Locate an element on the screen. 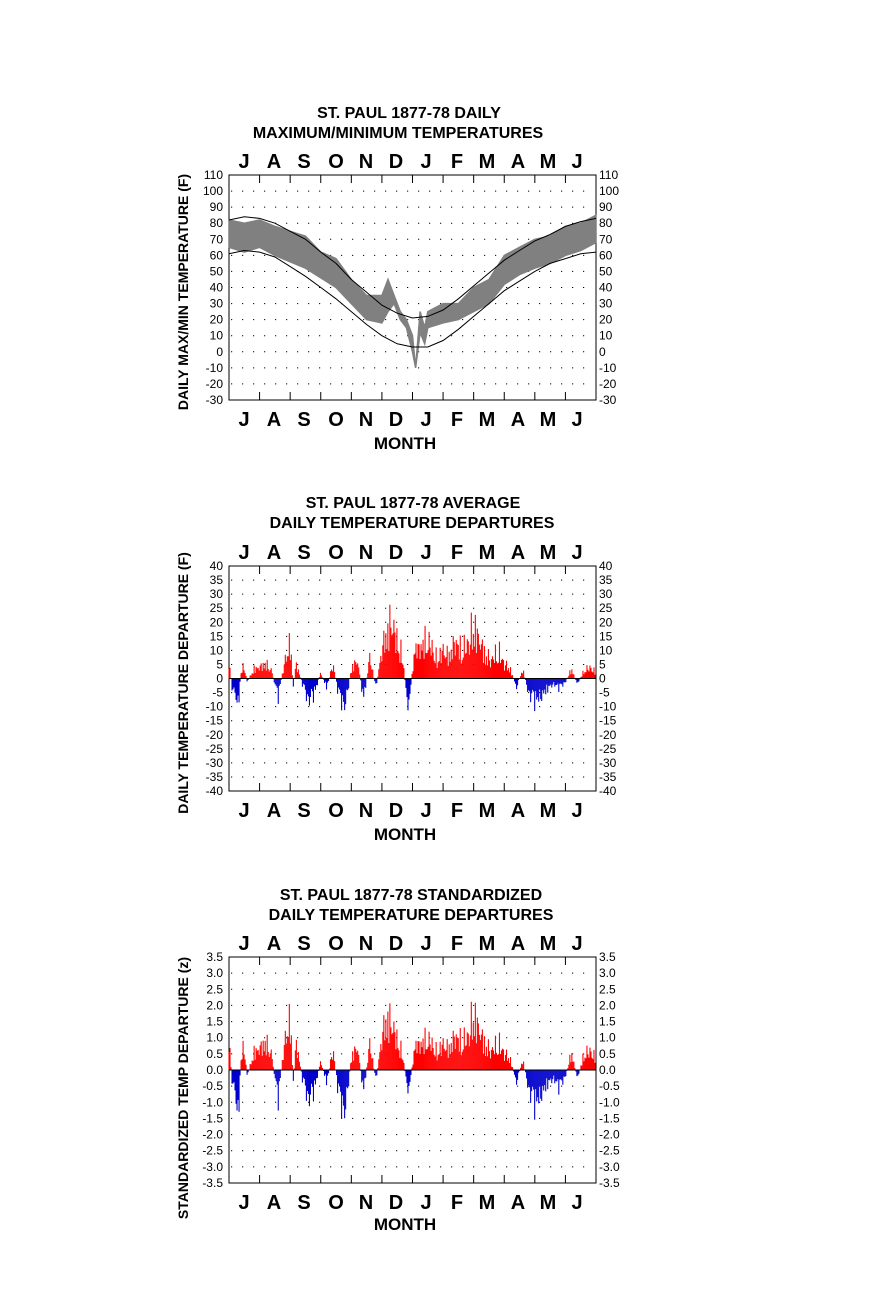 This screenshot has width=870, height=1298. chart-1-grid is located at coordinates (412, 287).